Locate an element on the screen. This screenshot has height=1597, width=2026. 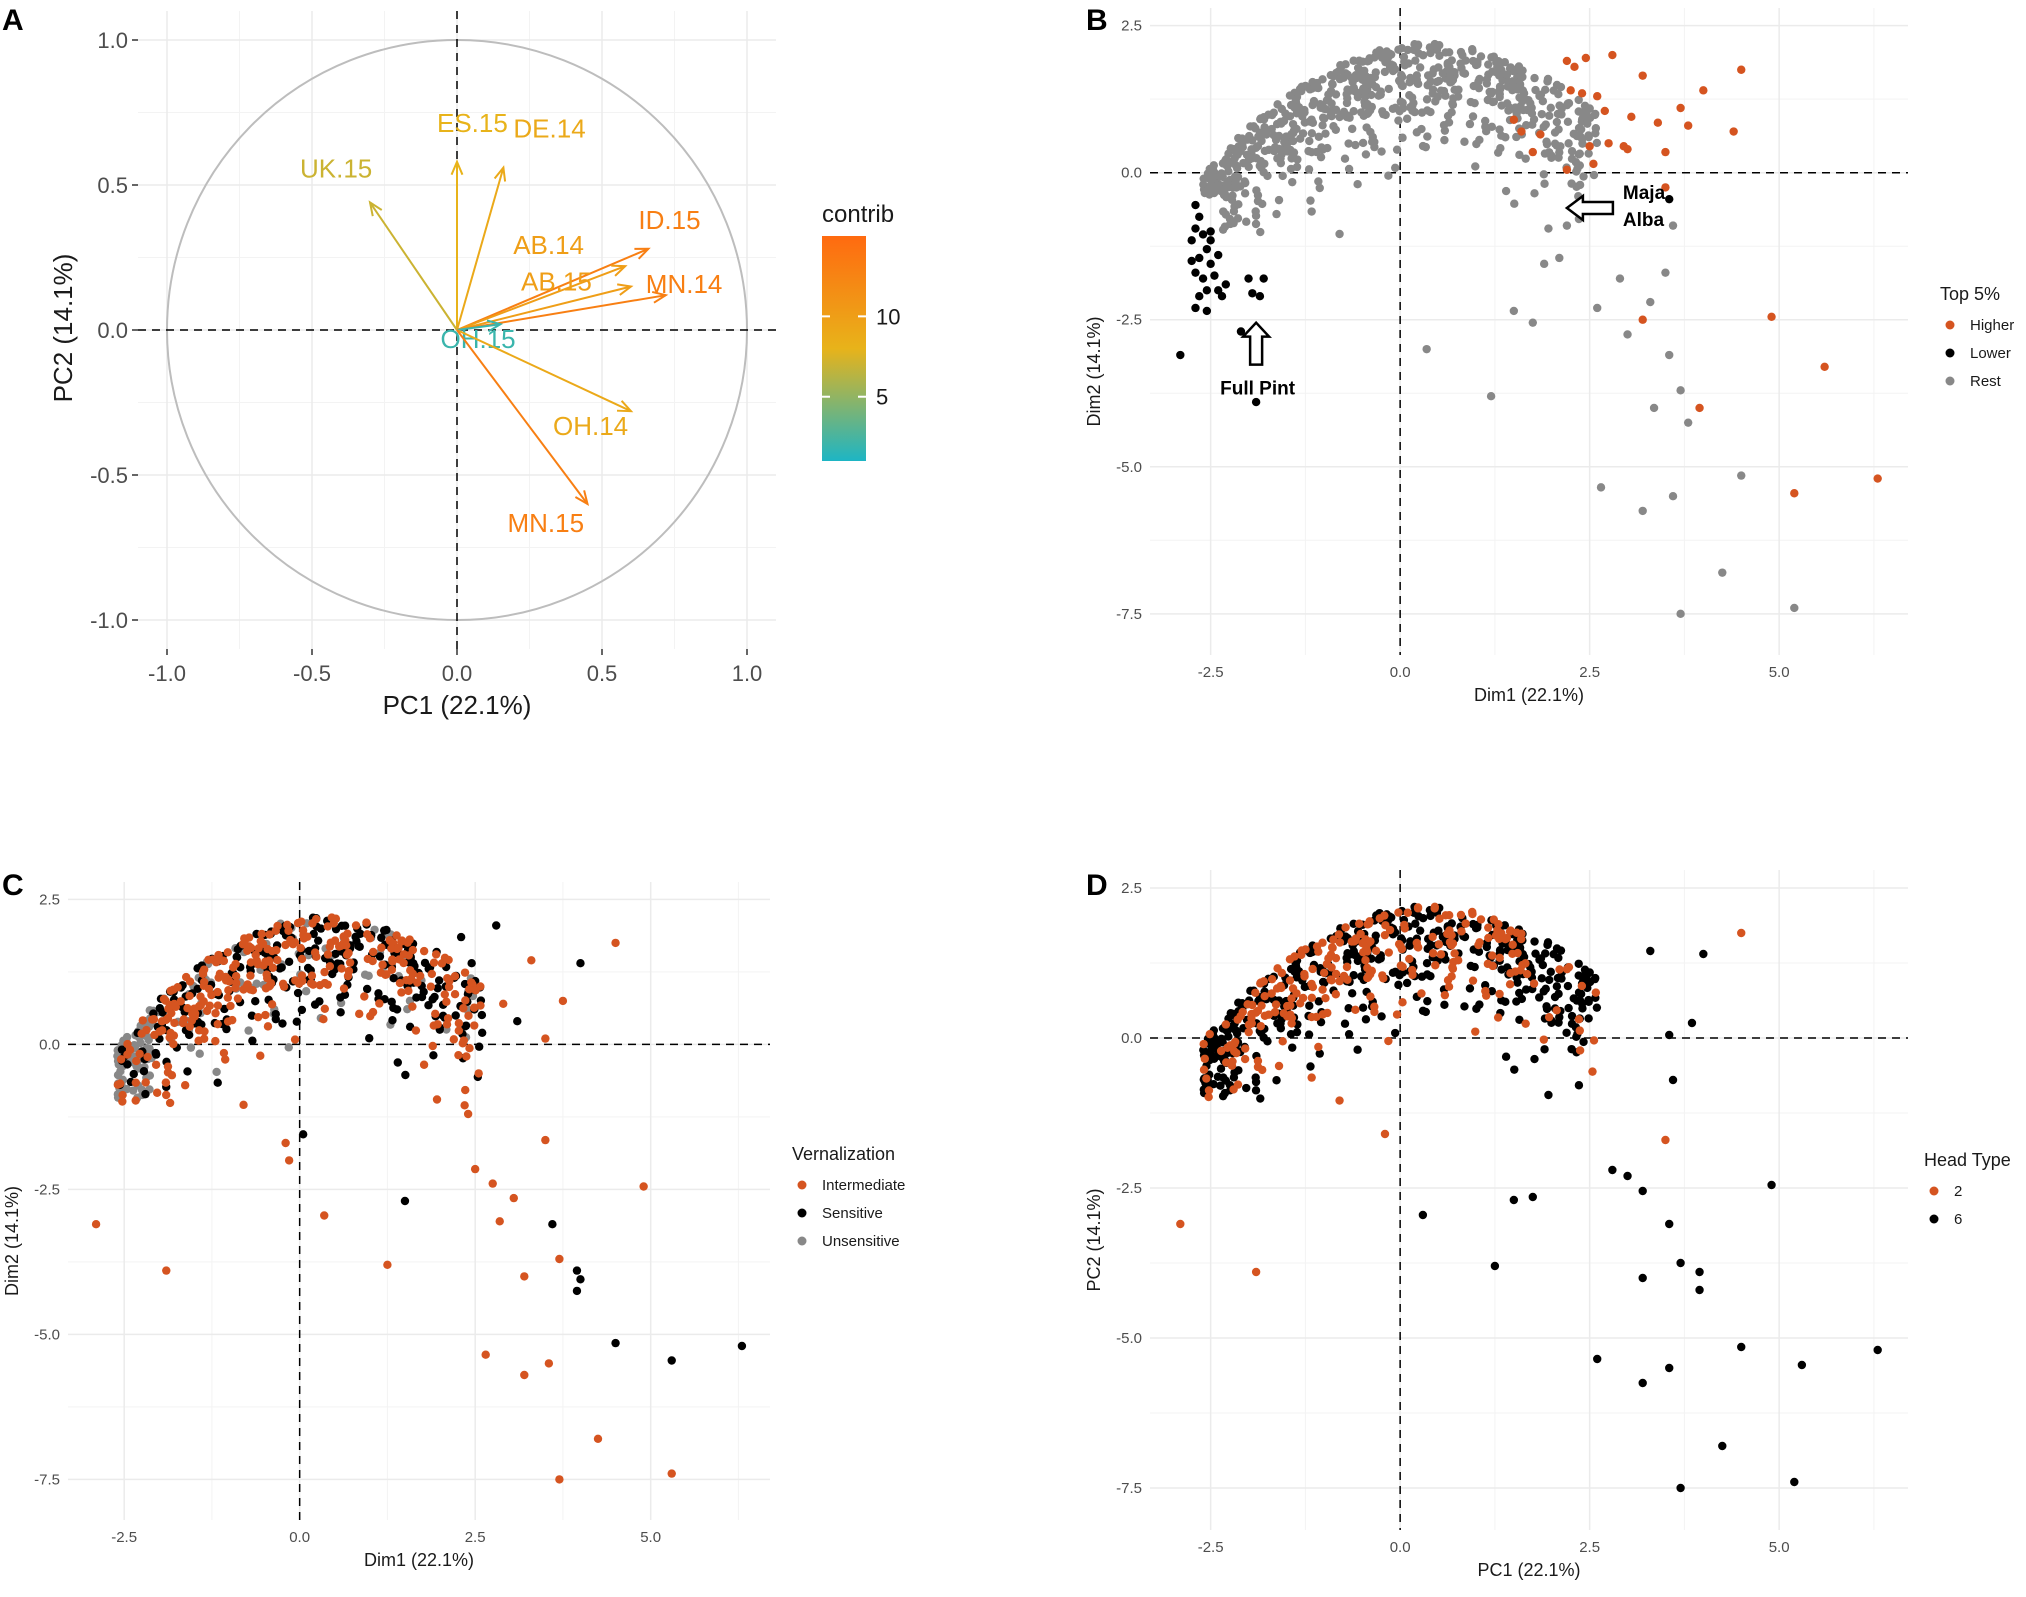
legend-label: Rest is located at coordinates (1986, 381).